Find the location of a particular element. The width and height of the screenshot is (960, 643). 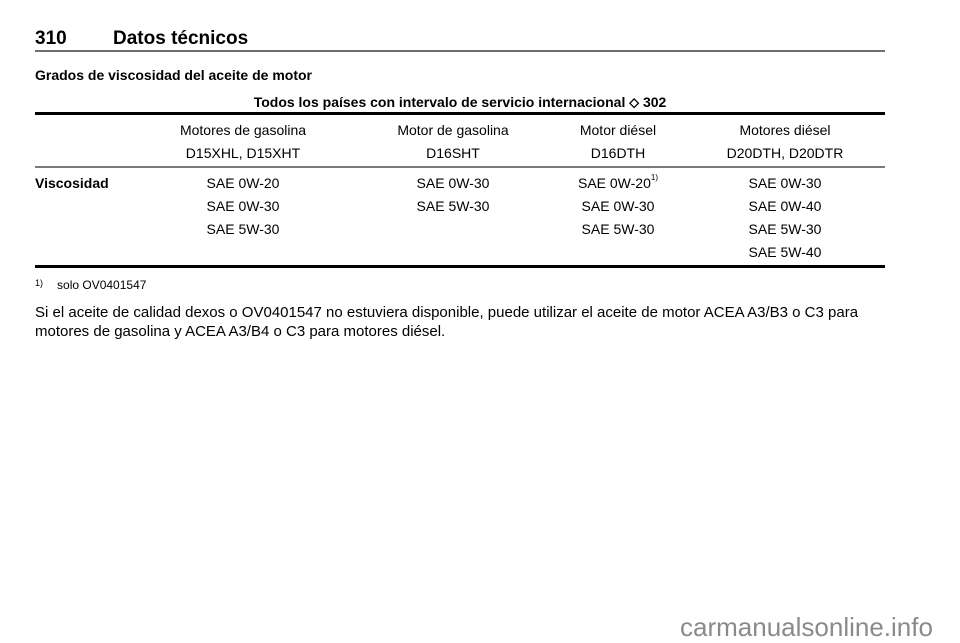

column-header: Motores de gasolina D15XHL, D15XHT is located at coordinates (243, 142).